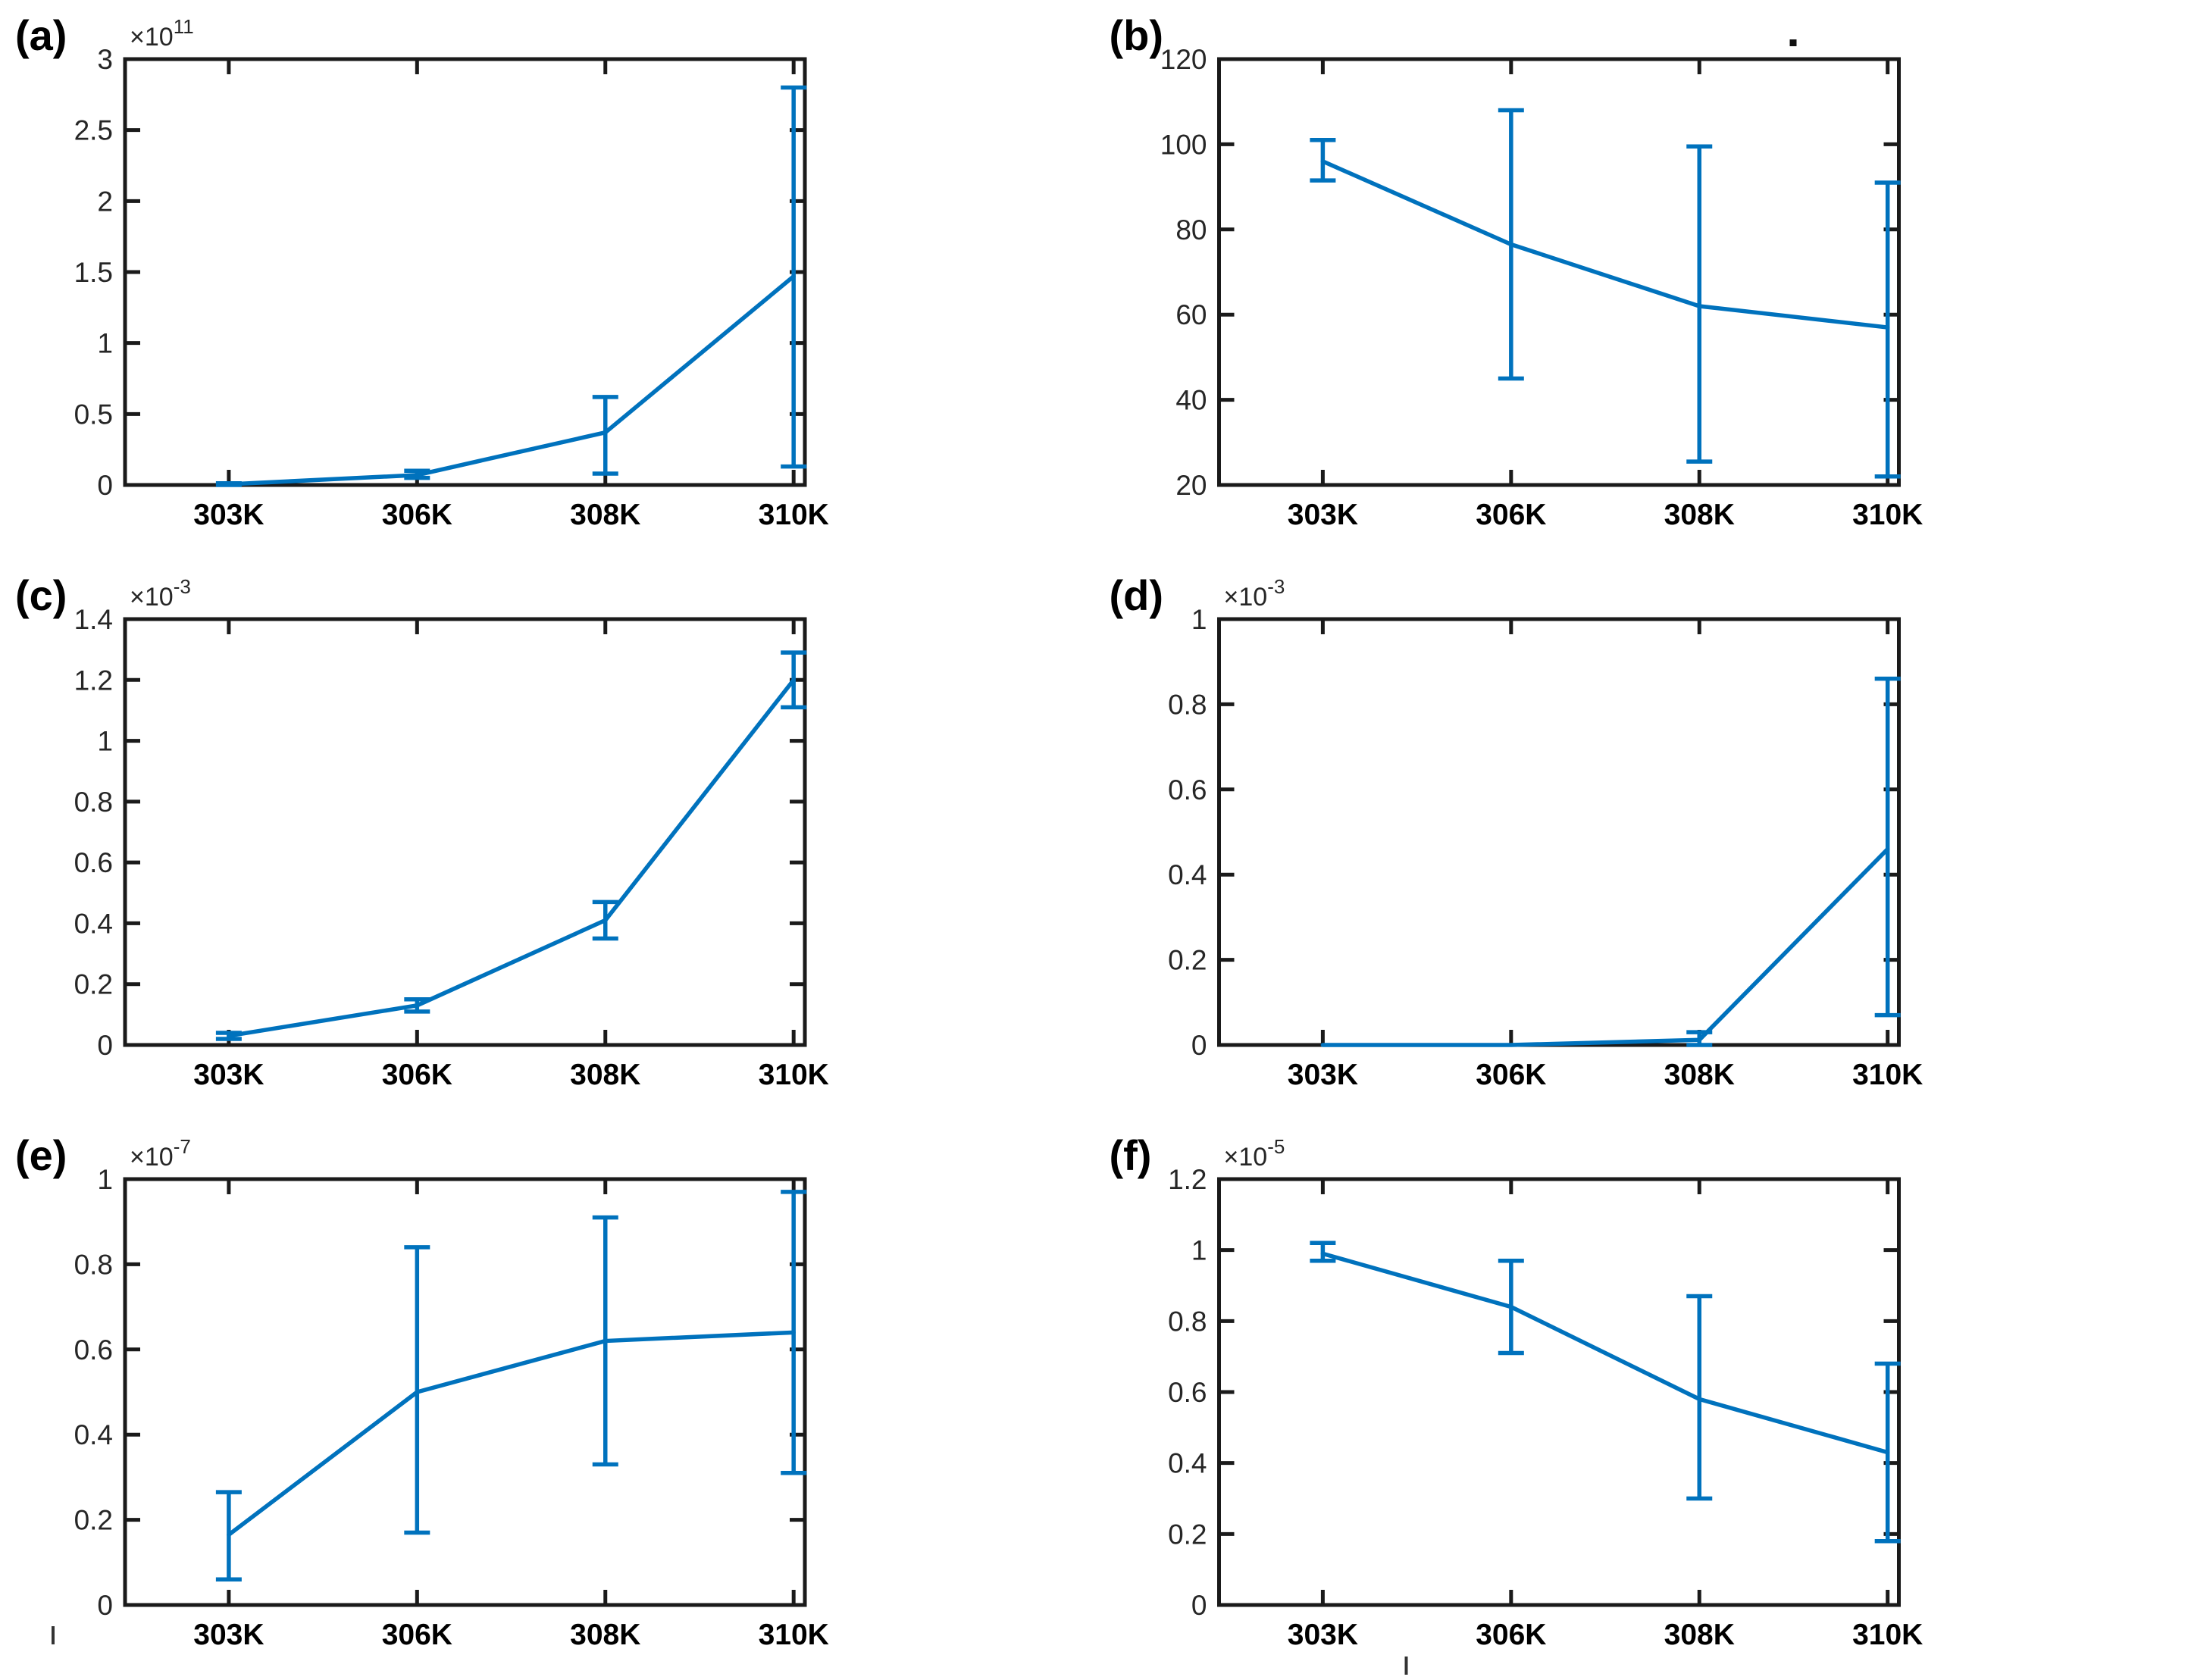 This screenshot has height=1680, width=2188. Describe the element at coordinates (41, 35) in the screenshot. I see `panel-letter: (a)` at that location.